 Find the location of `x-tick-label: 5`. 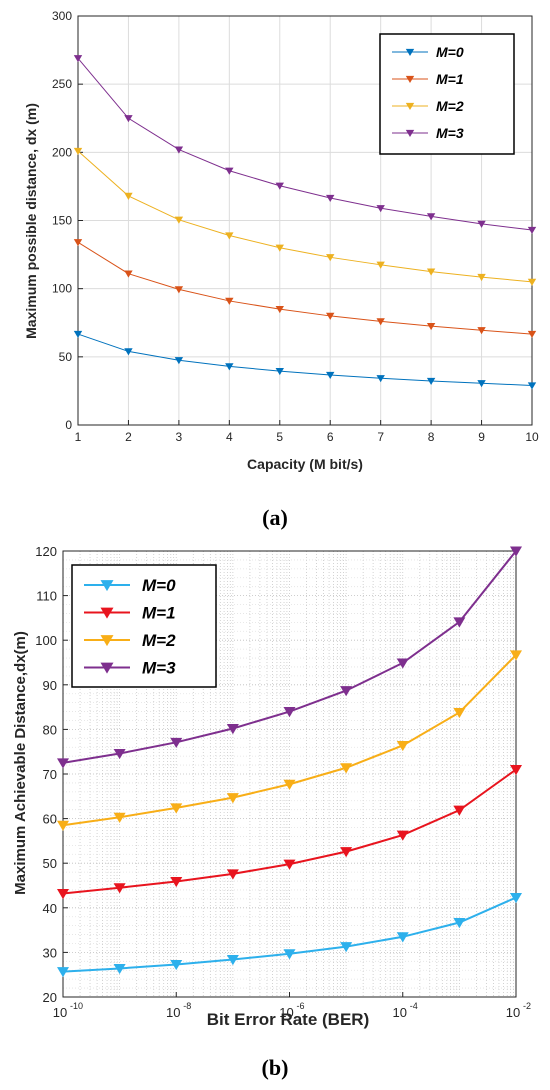

x-tick-label: 5 is located at coordinates (279, 437).